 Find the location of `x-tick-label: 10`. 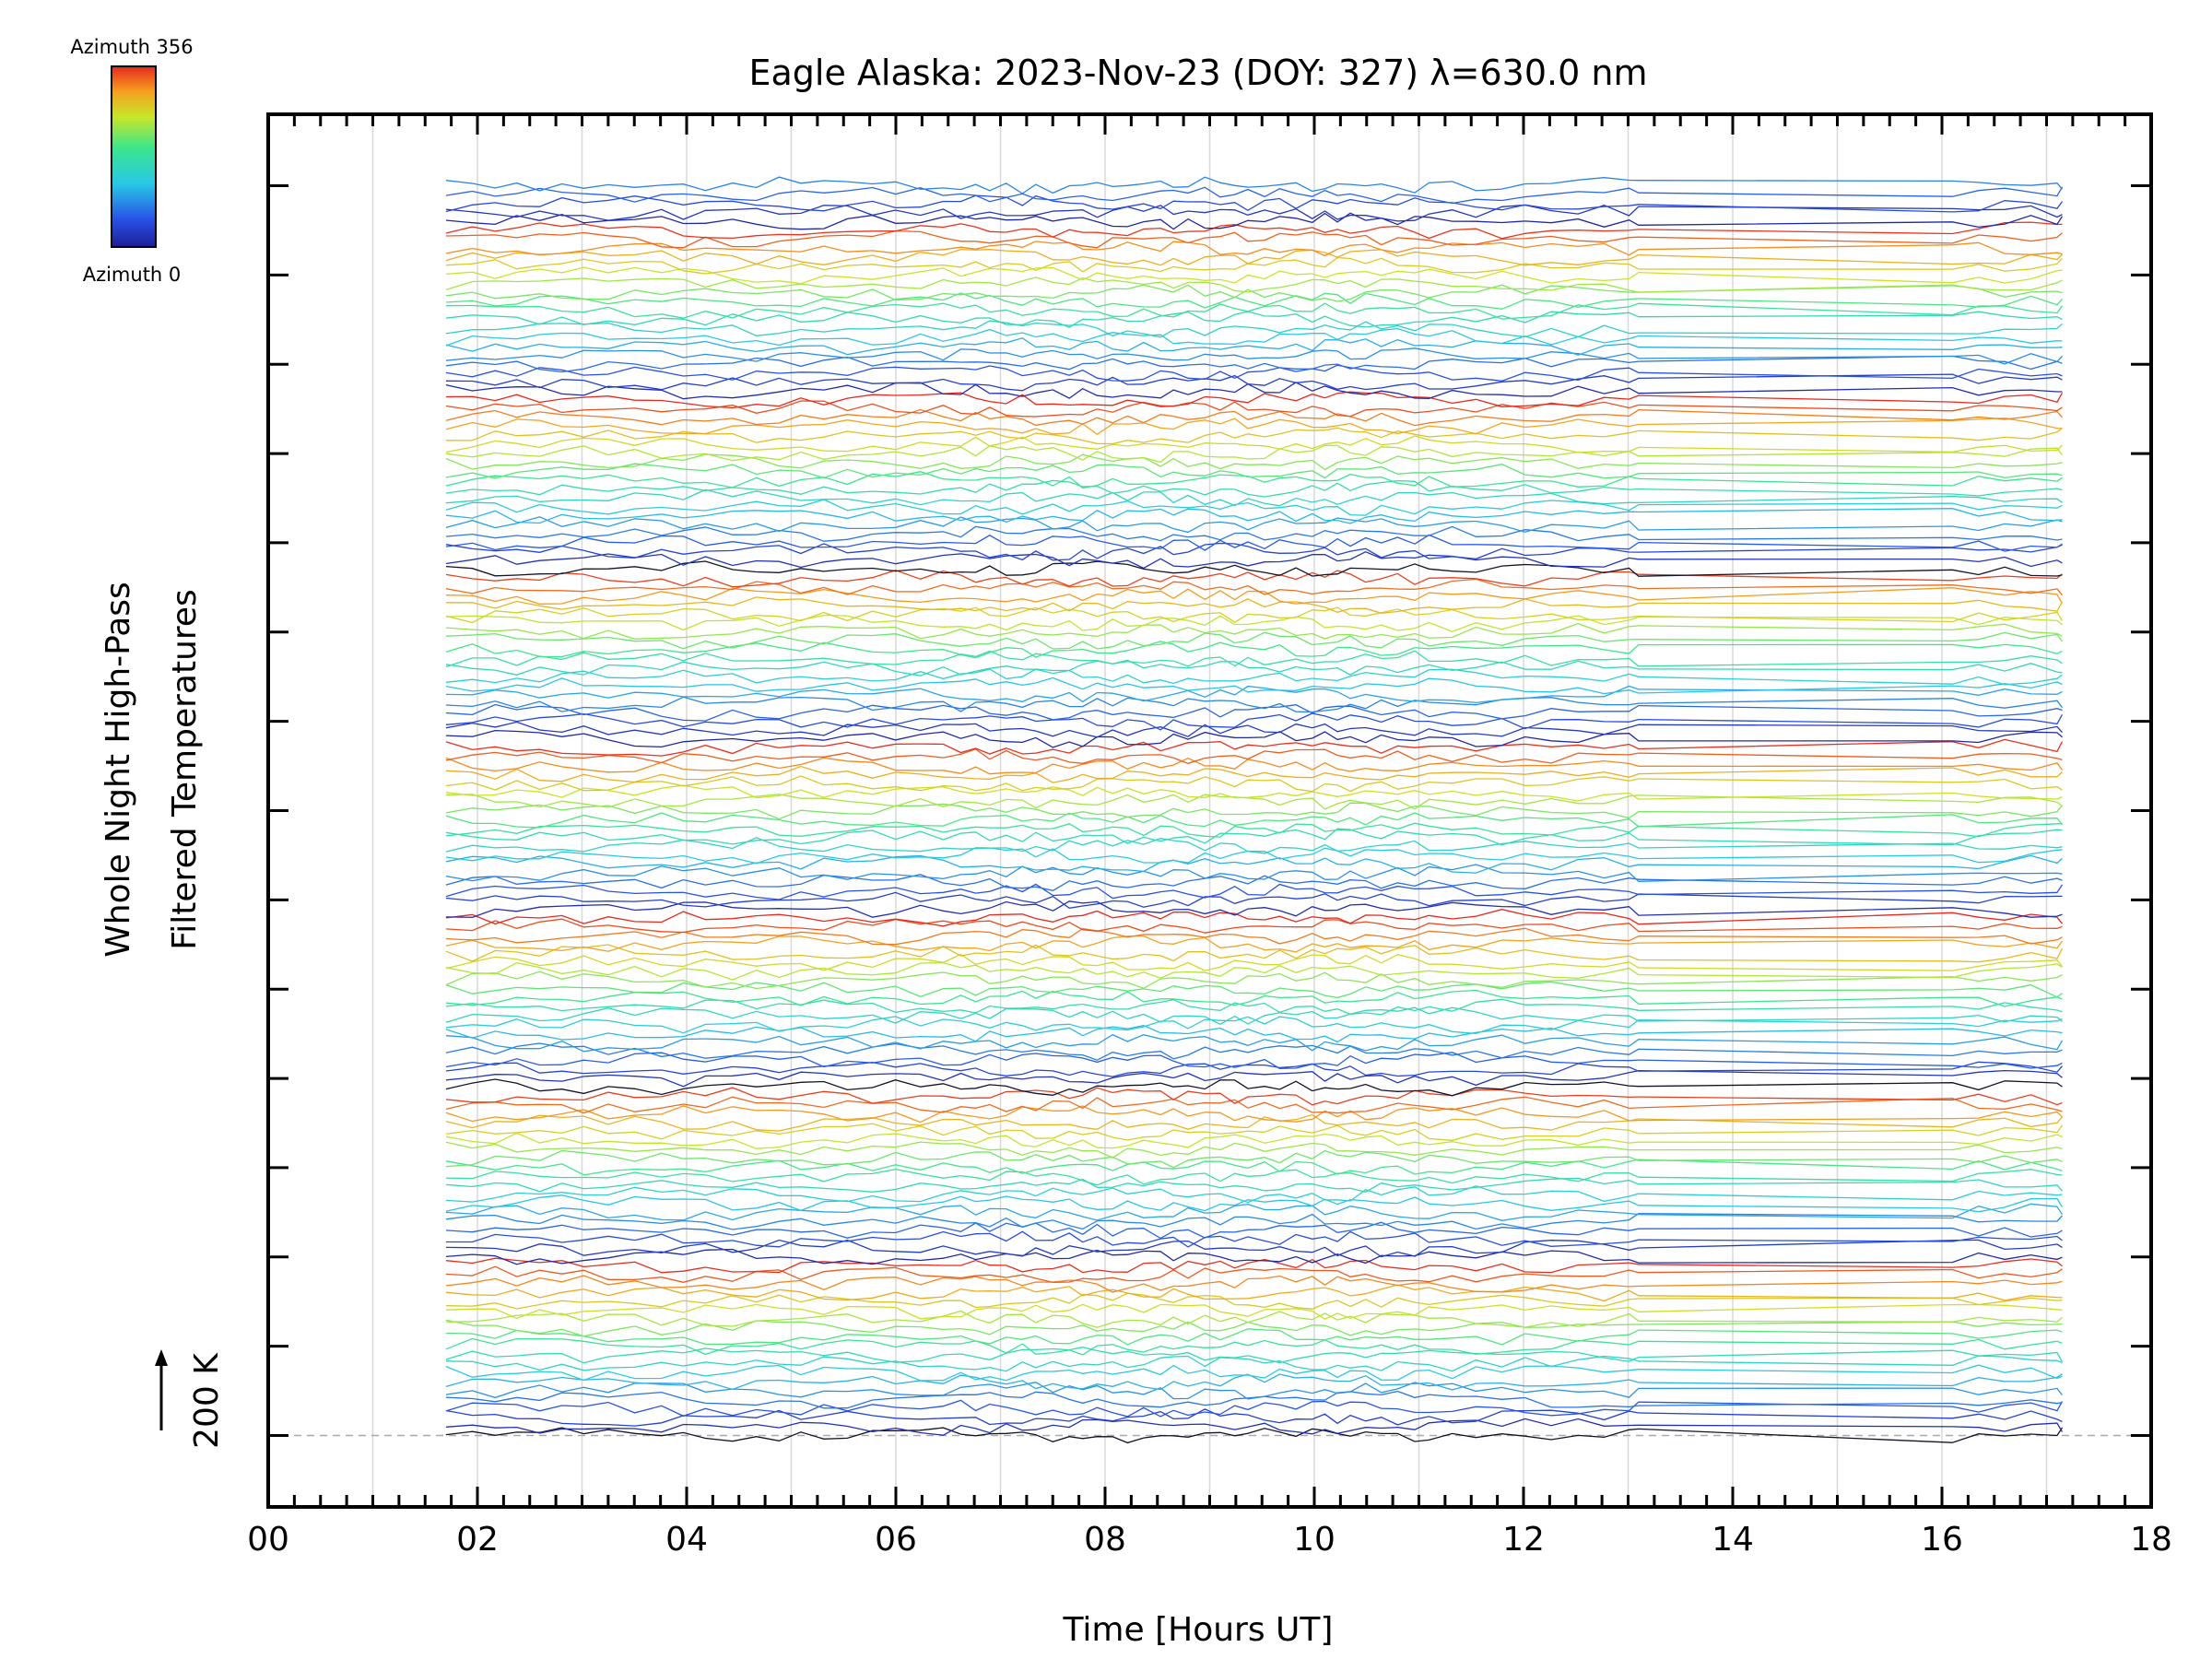

x-tick-label: 10 is located at coordinates (1314, 1540).